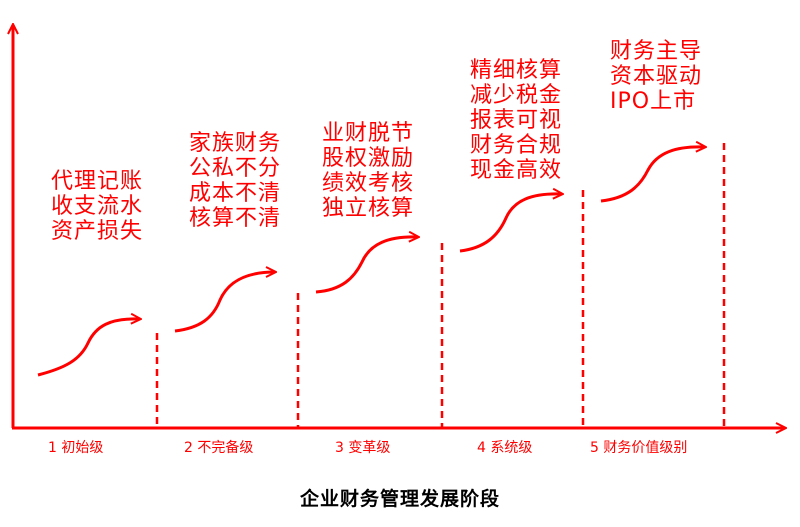  I want to click on stage-2-traits: 家族财务 公私不分 成本不清 核算不清, so click(235, 181).